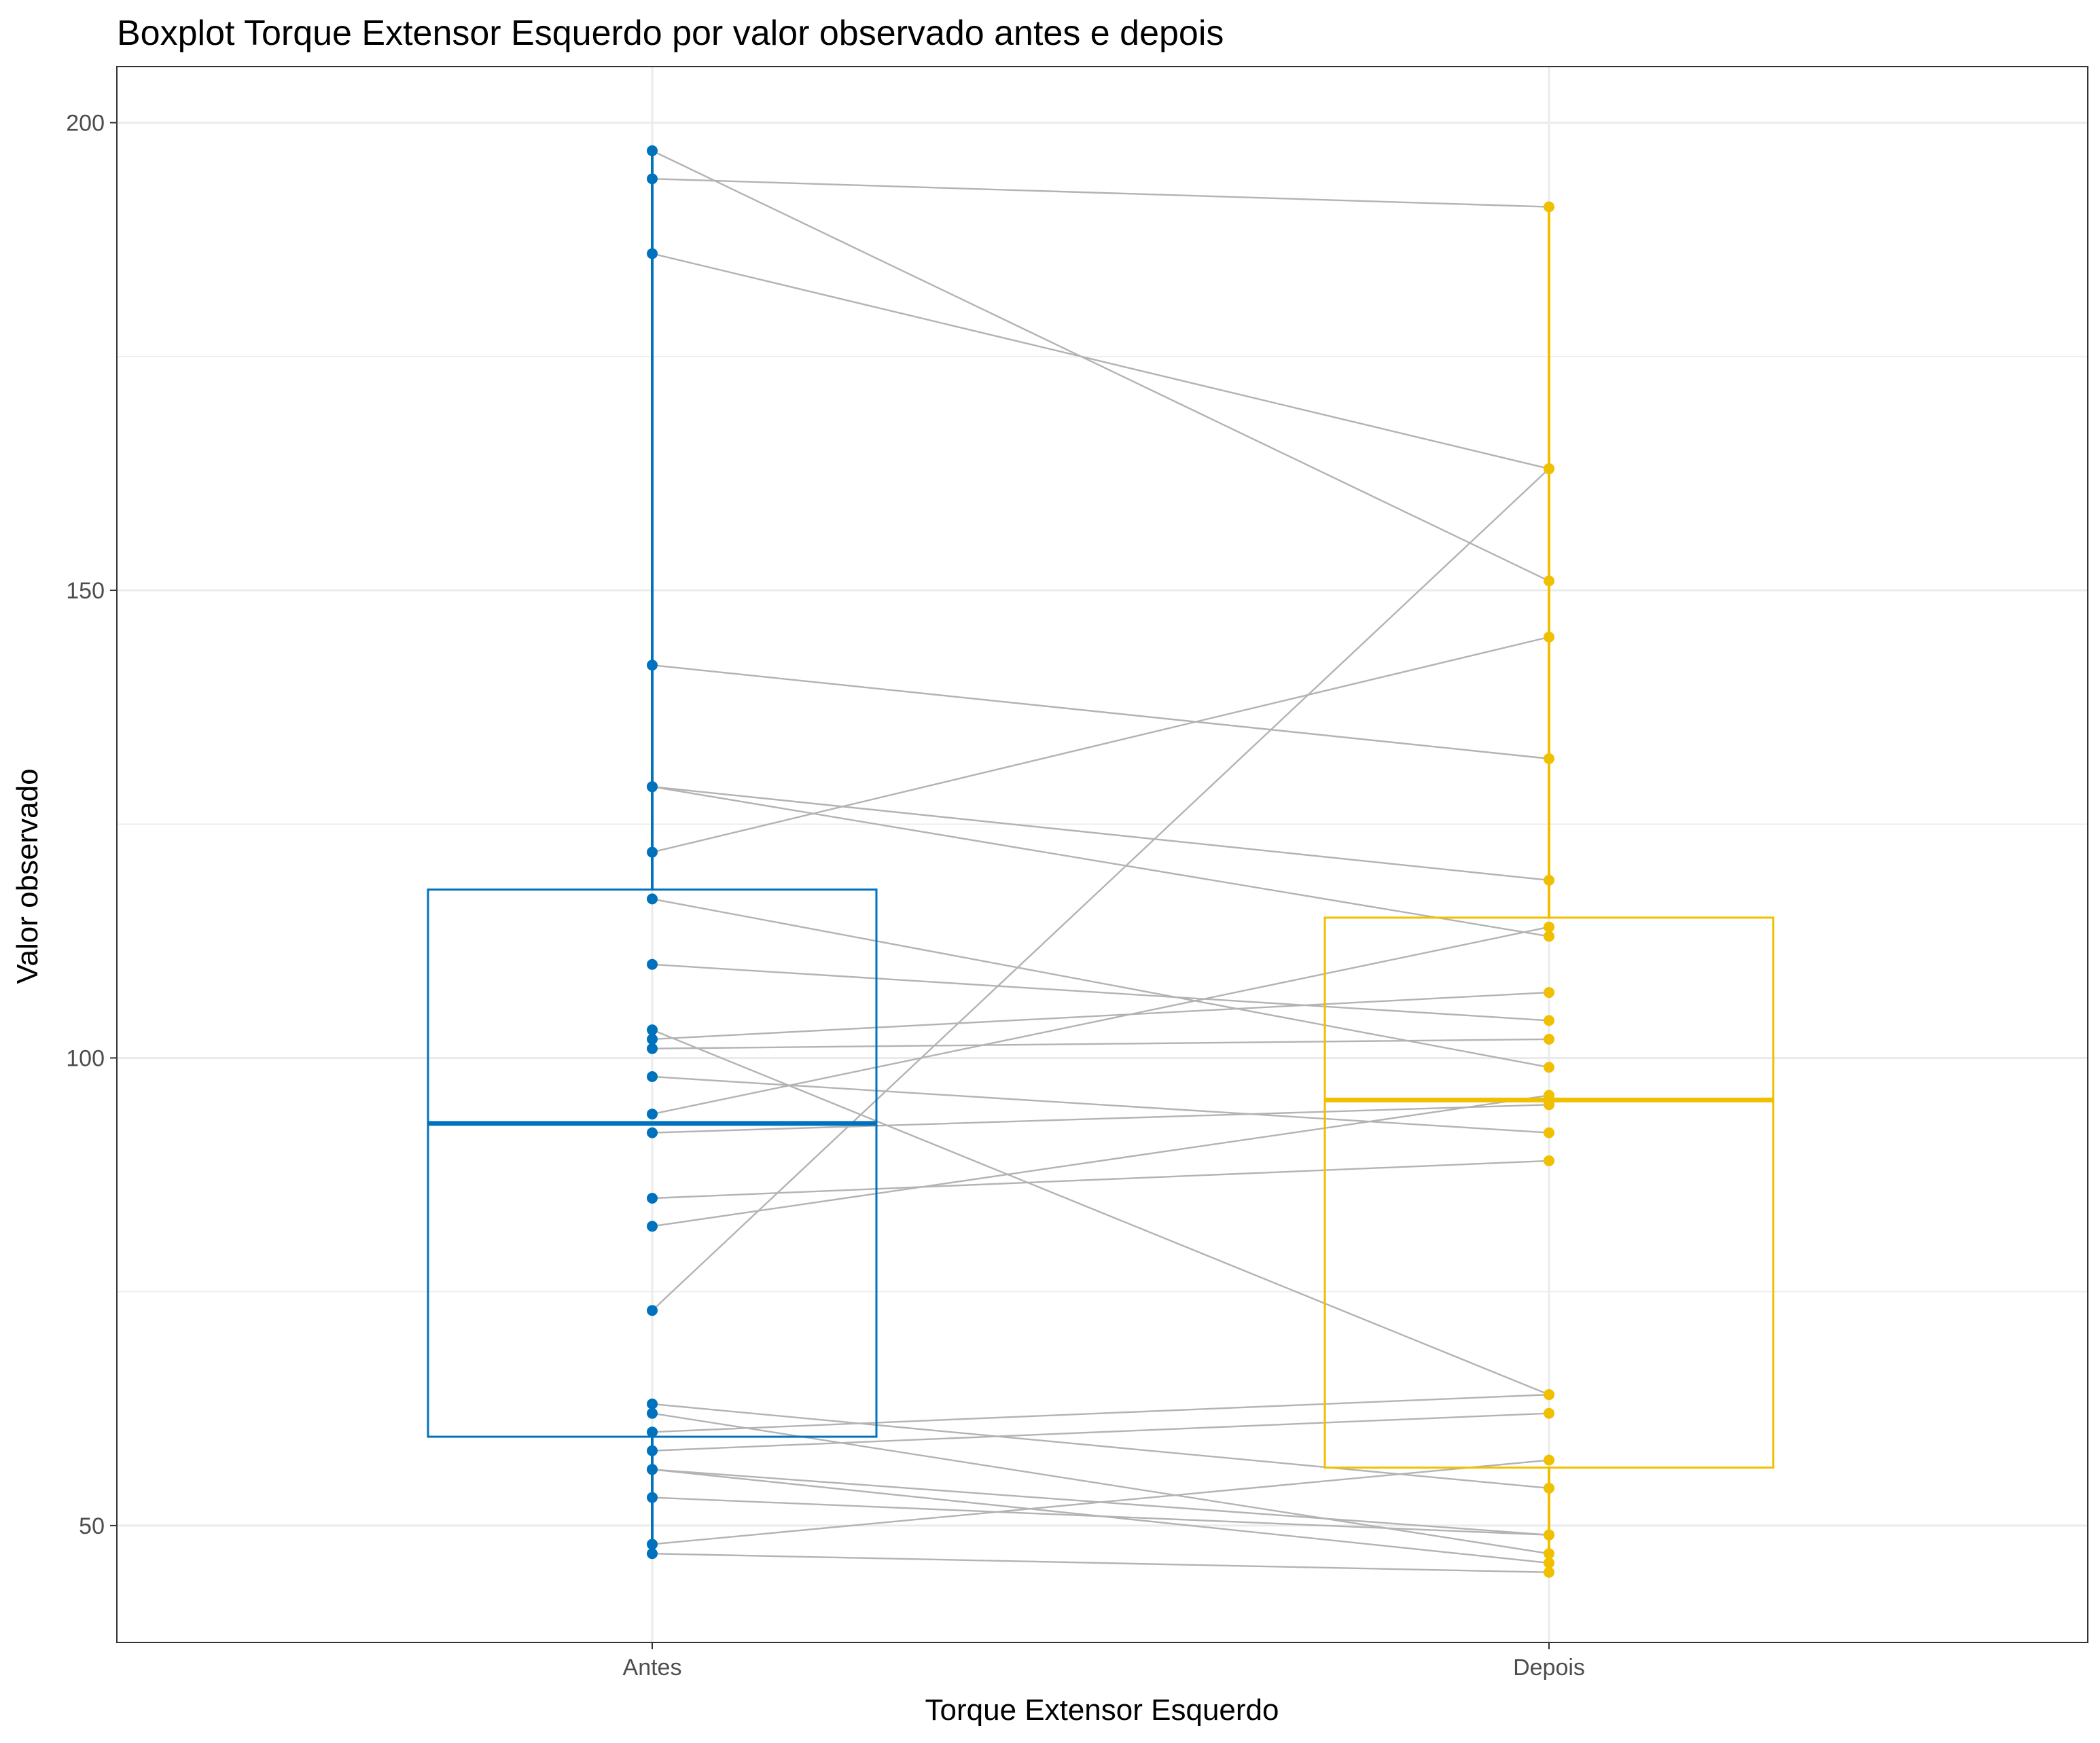  What do you see at coordinates (85, 1058) in the screenshot?
I see `y-tick-label: 100` at bounding box center [85, 1058].